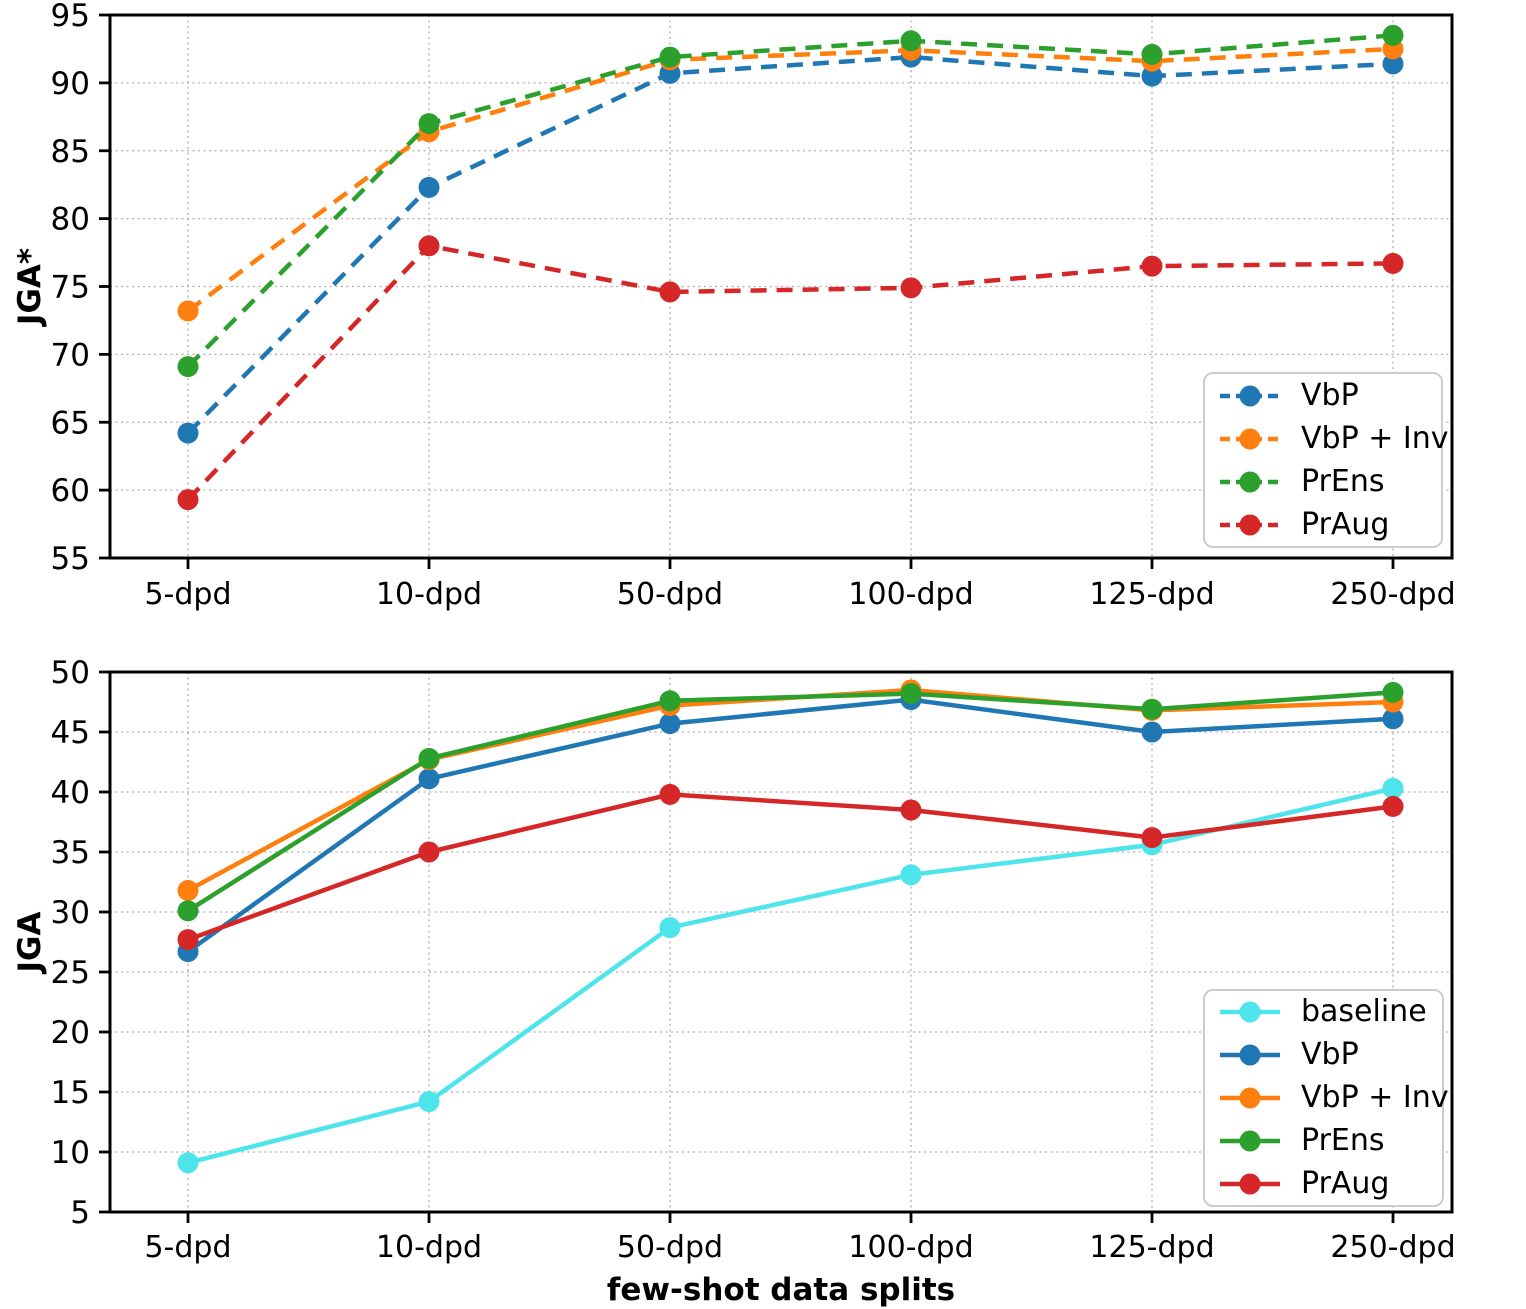  Describe the element at coordinates (70, 559) in the screenshot. I see `y-tick-label: 55` at that location.